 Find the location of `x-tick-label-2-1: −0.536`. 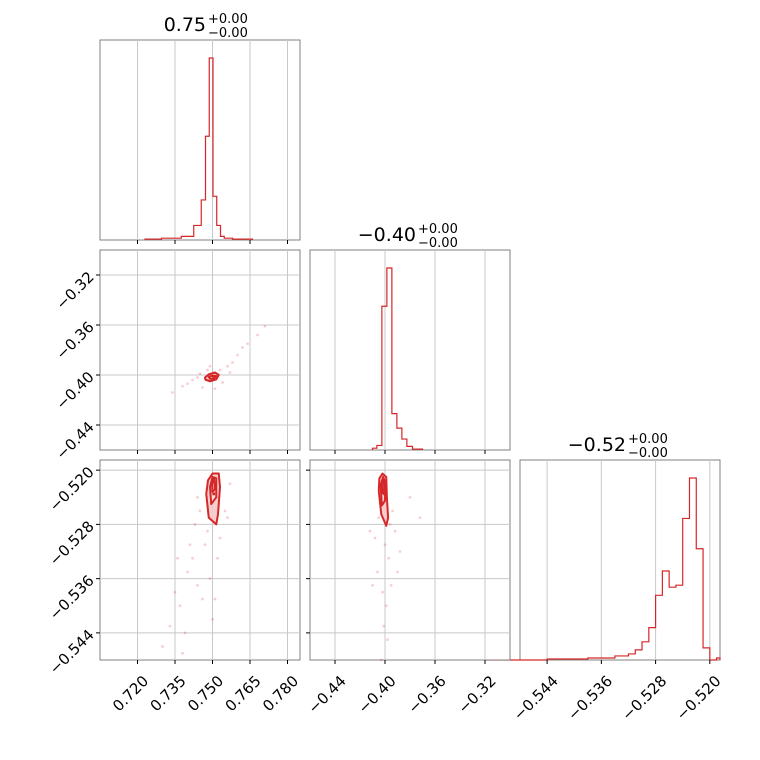

x-tick-label-2-1: −0.536 is located at coordinates (590, 698).